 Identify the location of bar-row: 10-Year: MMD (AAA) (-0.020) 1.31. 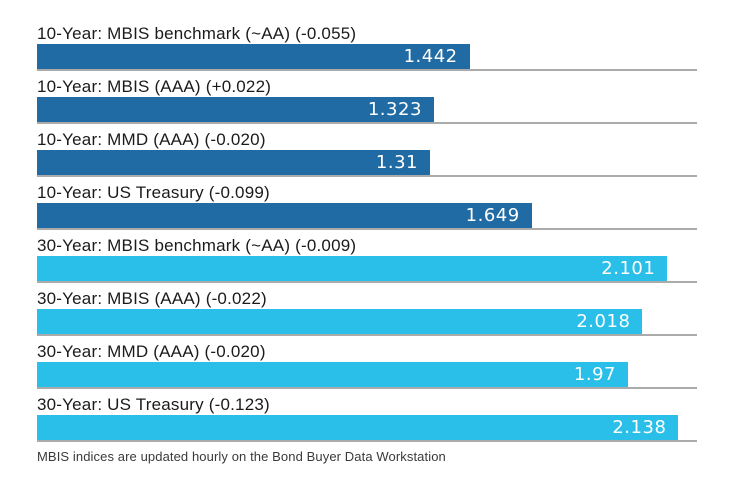
(367, 153).